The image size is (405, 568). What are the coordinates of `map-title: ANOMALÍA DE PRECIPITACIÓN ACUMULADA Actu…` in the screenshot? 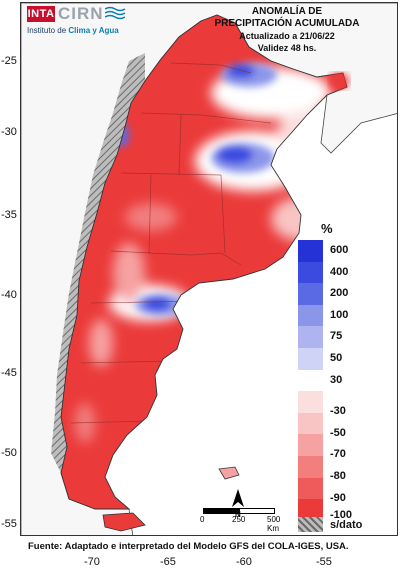 It's located at (287, 30).